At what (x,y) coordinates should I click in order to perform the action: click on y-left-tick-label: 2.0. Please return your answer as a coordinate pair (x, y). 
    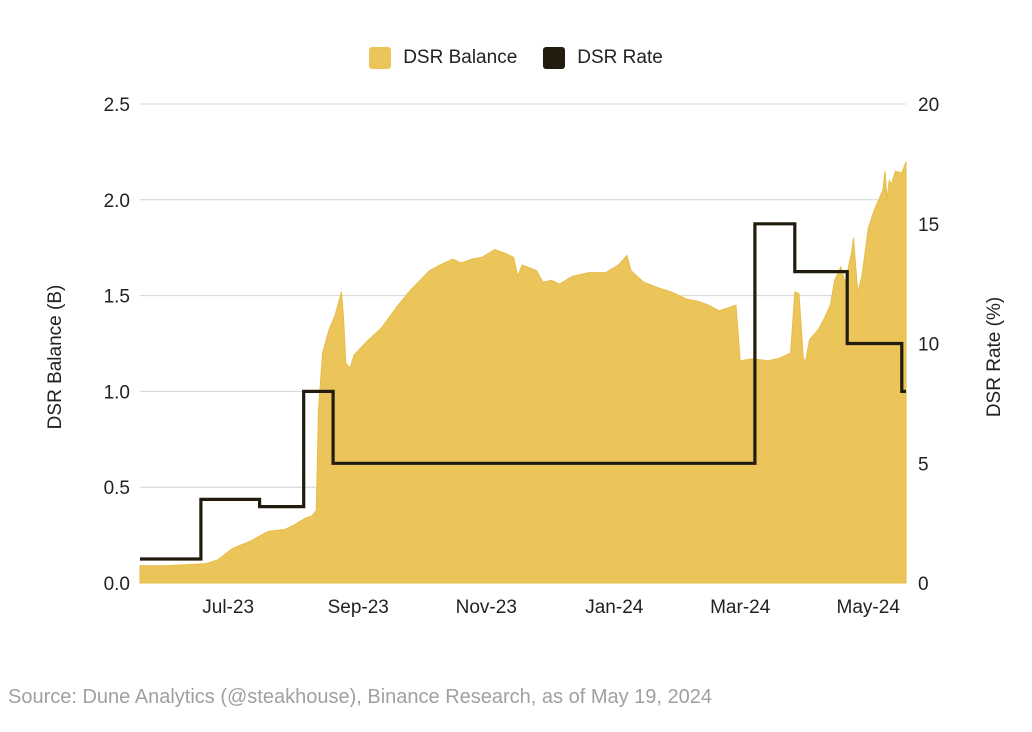
    Looking at the image, I should click on (117, 201).